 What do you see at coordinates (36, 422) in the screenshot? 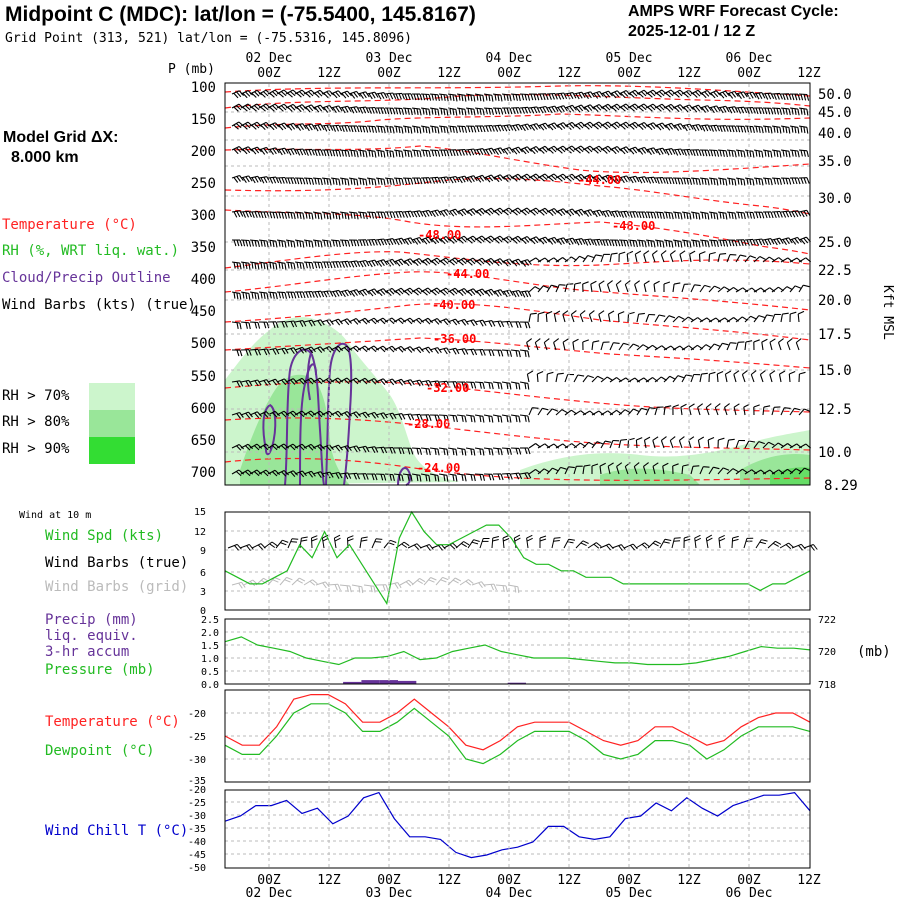
I see `legend-rh80-label: RH > 80%` at bounding box center [36, 422].